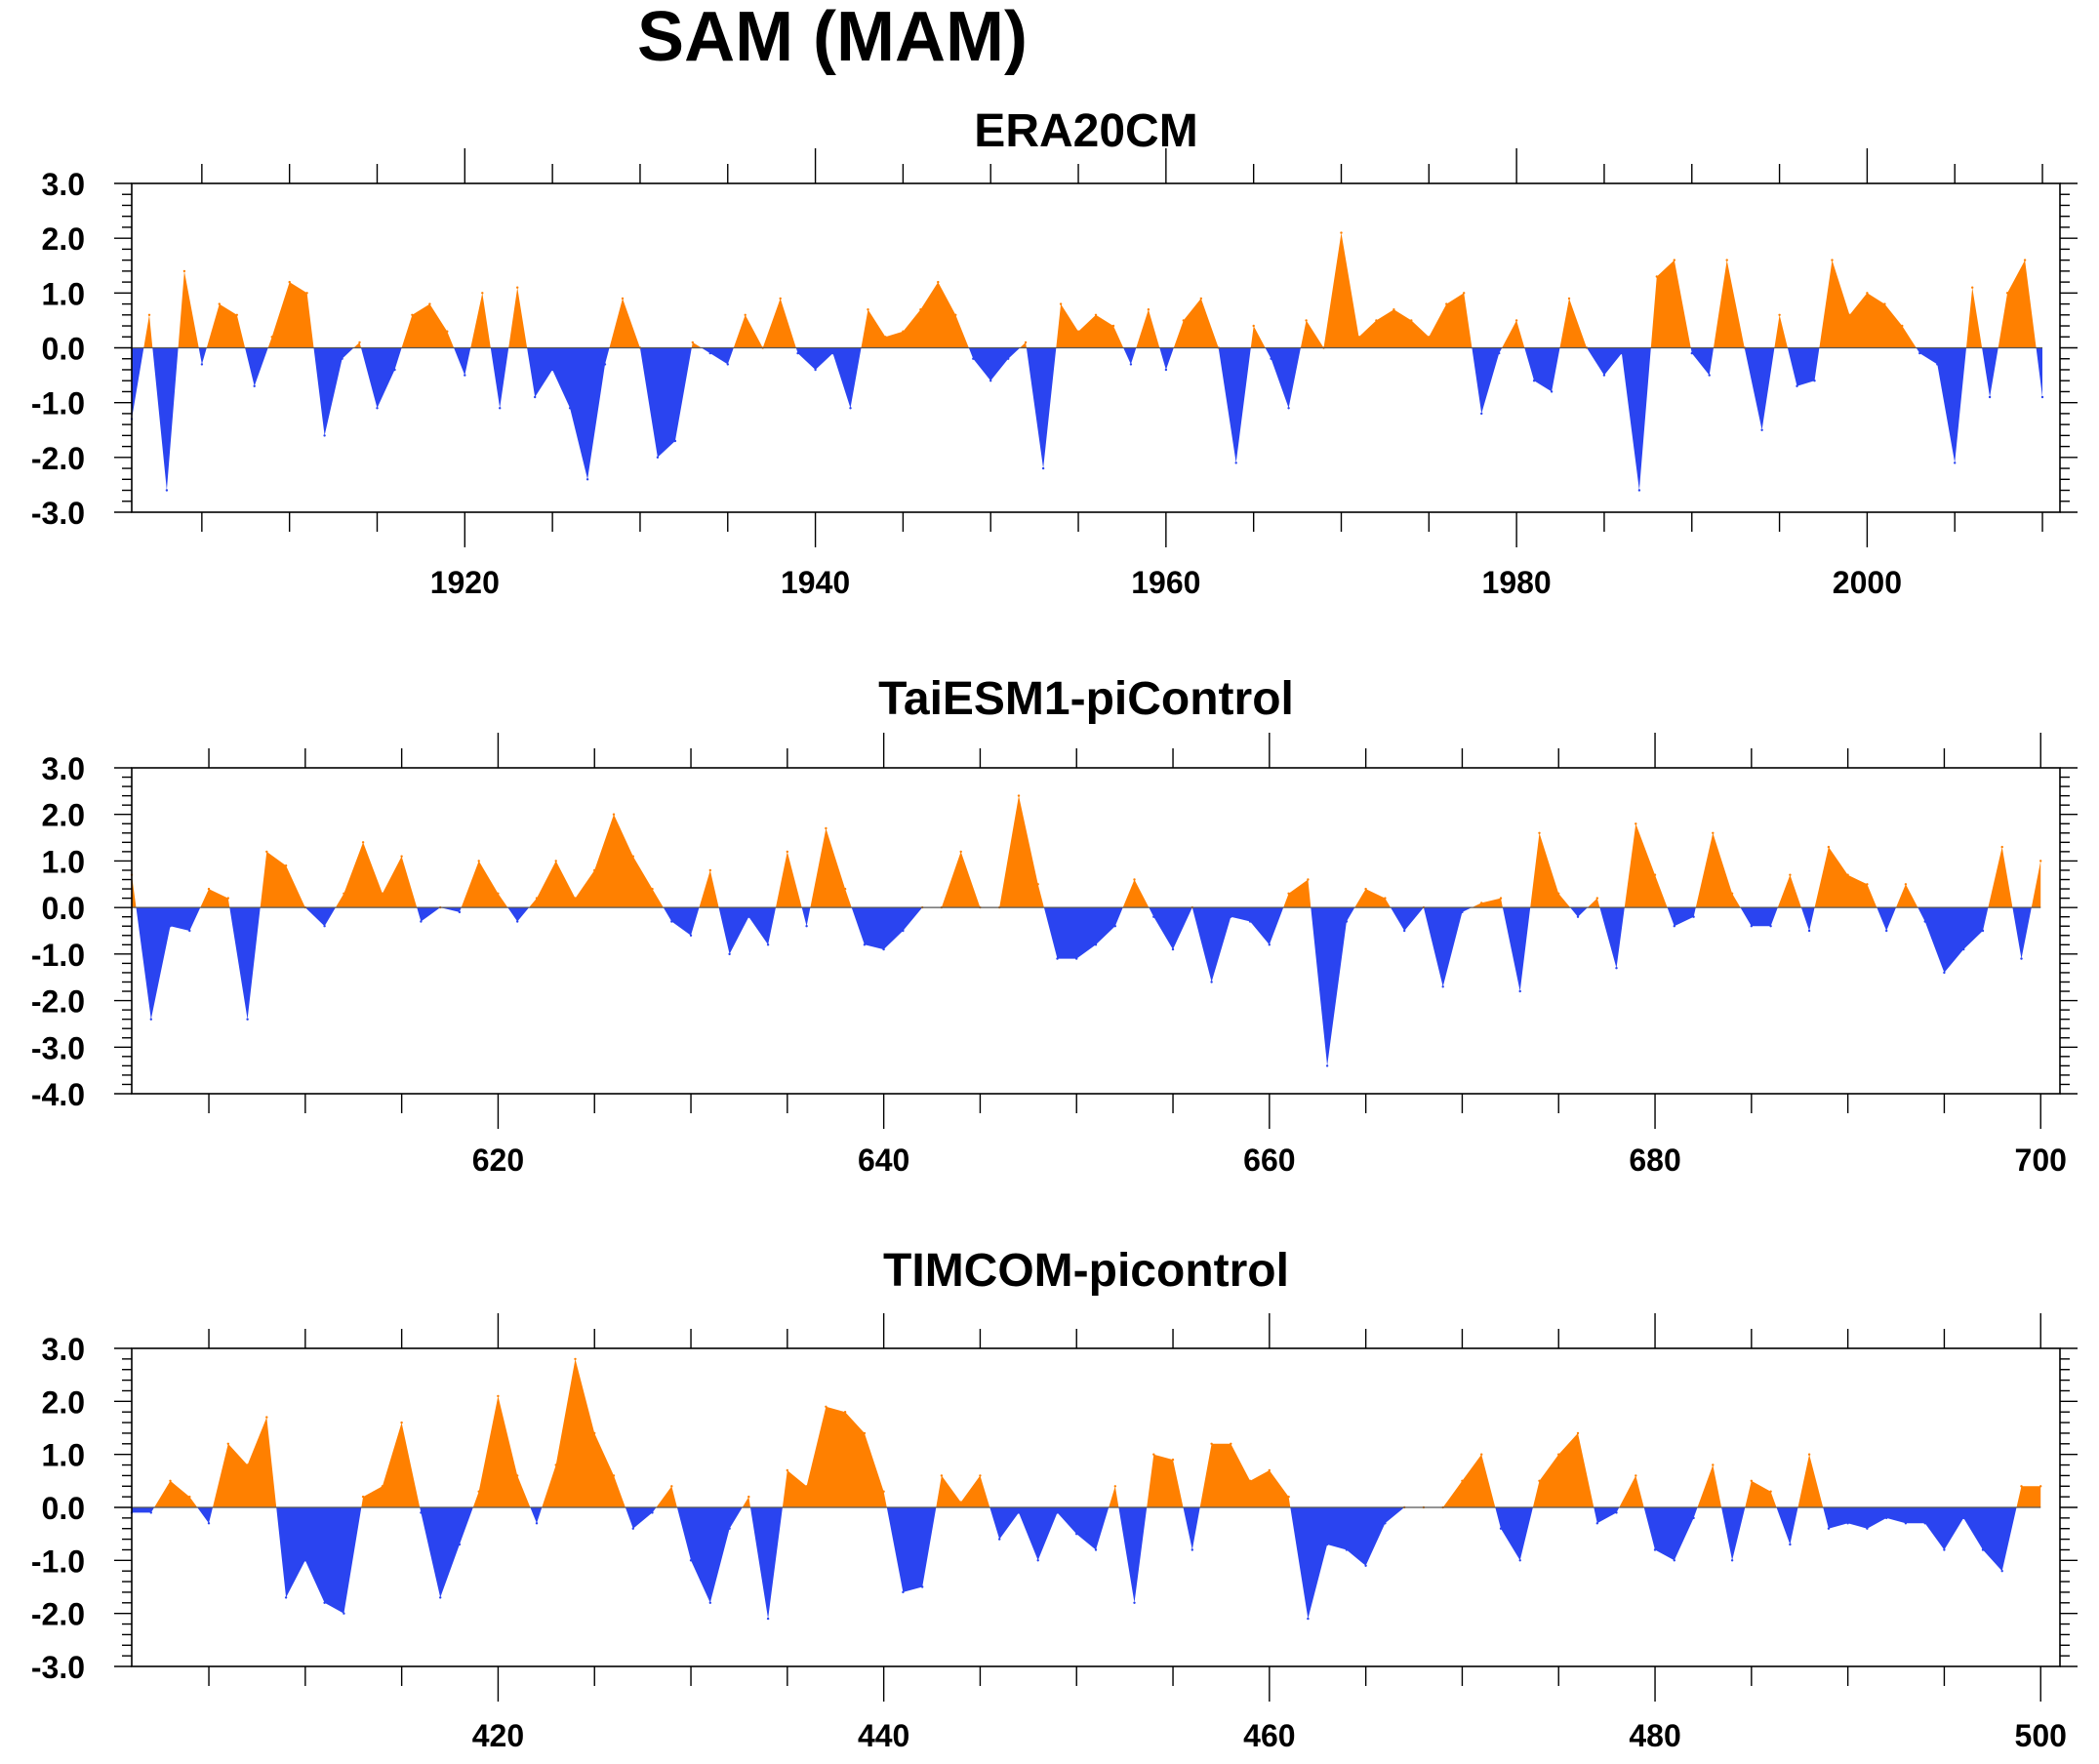 This screenshot has width=2099, height=1764. I want to click on y-tick-label: -2.0, so click(58, 1614).